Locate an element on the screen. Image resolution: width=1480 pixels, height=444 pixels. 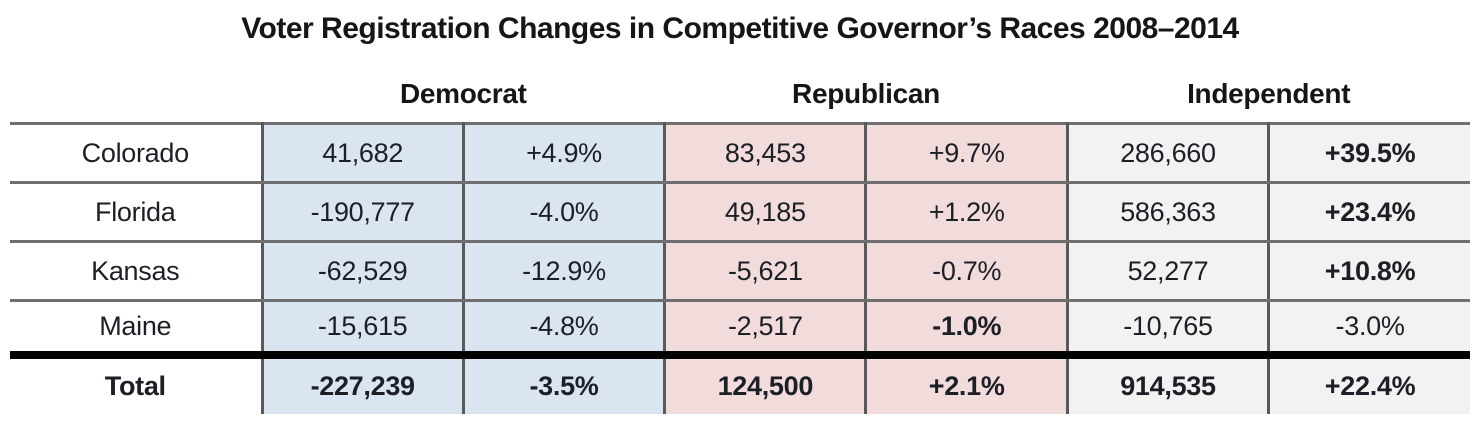
rep-change-cell: -5,621 is located at coordinates (764, 271).